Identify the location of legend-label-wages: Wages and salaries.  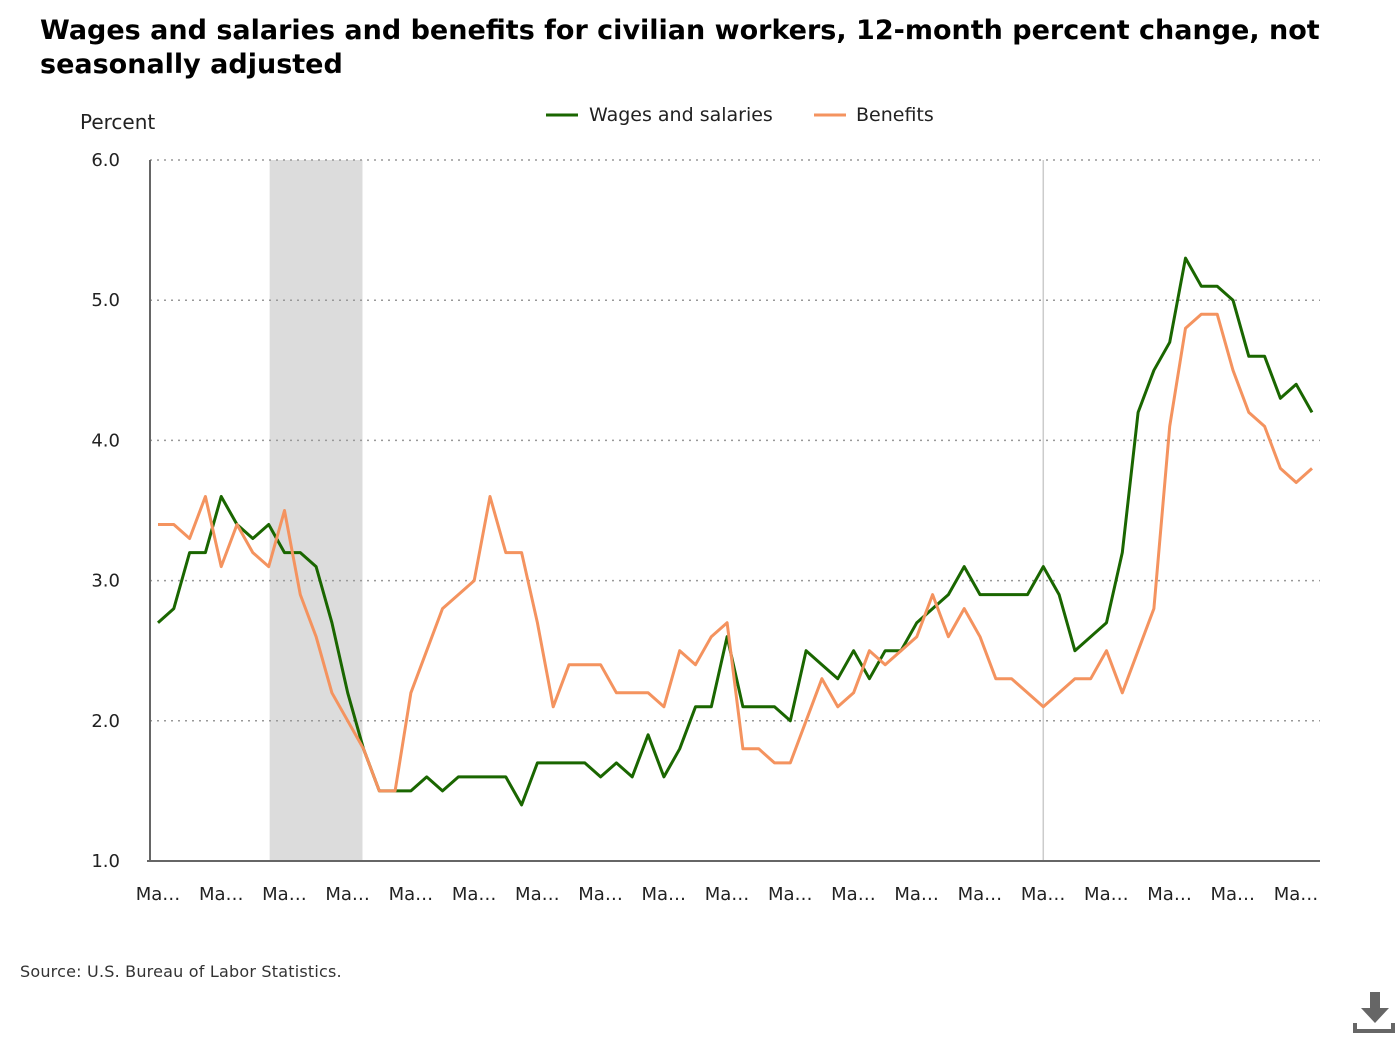
(681, 115).